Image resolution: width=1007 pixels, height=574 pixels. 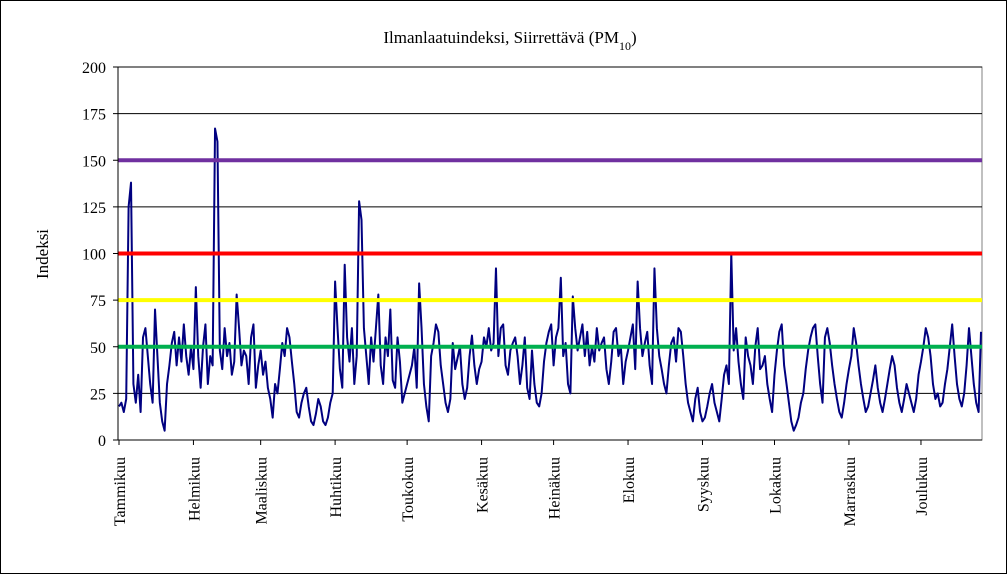 I want to click on y-axis-label: Indeksi, so click(x=42, y=254).